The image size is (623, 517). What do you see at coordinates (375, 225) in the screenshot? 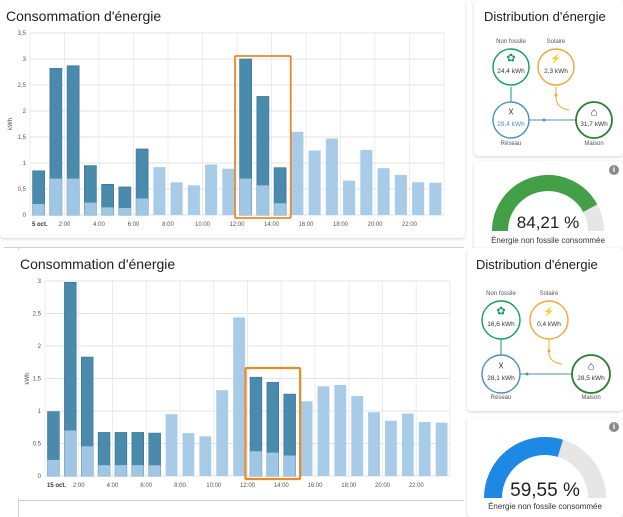
I see `x-tick-label: 20:00` at bounding box center [375, 225].